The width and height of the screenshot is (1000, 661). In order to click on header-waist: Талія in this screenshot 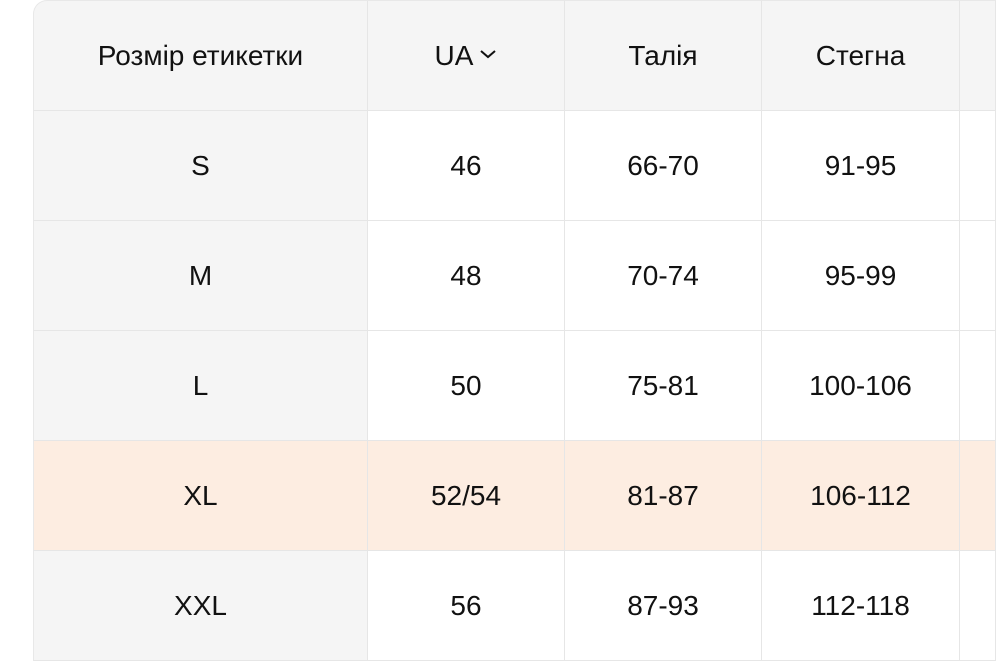, I will do `click(663, 55)`.